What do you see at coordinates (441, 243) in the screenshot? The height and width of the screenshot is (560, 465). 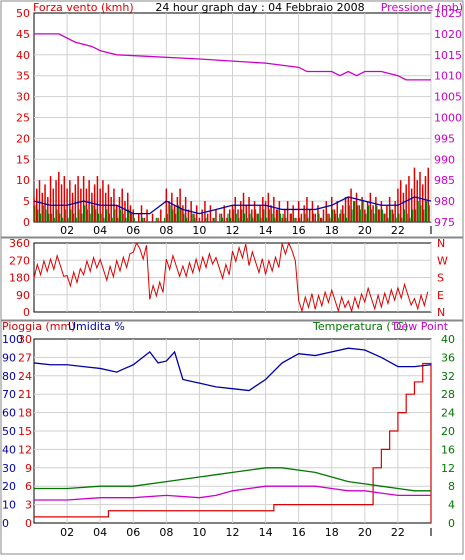 I see `compass-tick-label: N` at bounding box center [441, 243].